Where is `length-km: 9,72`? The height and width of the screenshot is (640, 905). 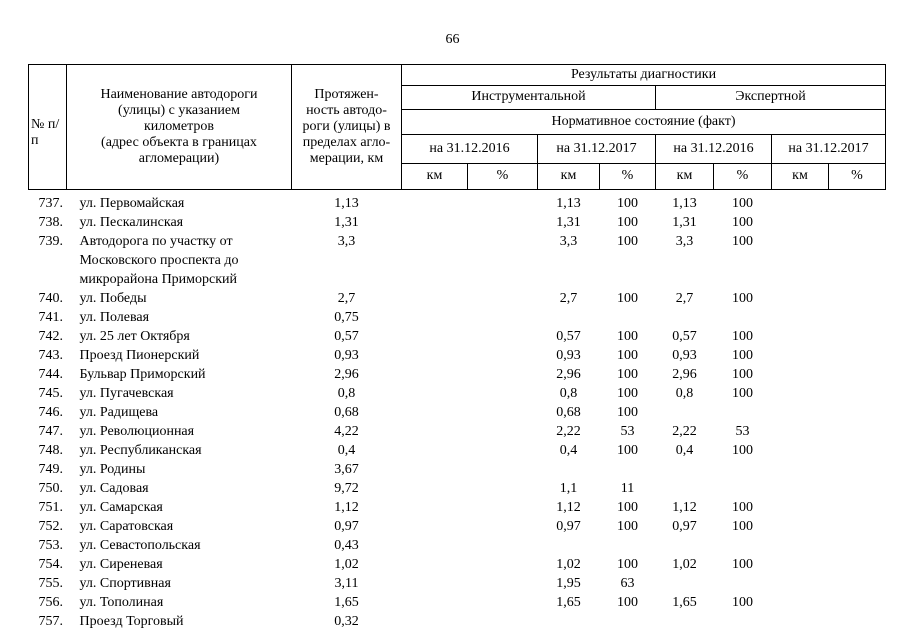 length-km: 9,72 is located at coordinates (346, 488).